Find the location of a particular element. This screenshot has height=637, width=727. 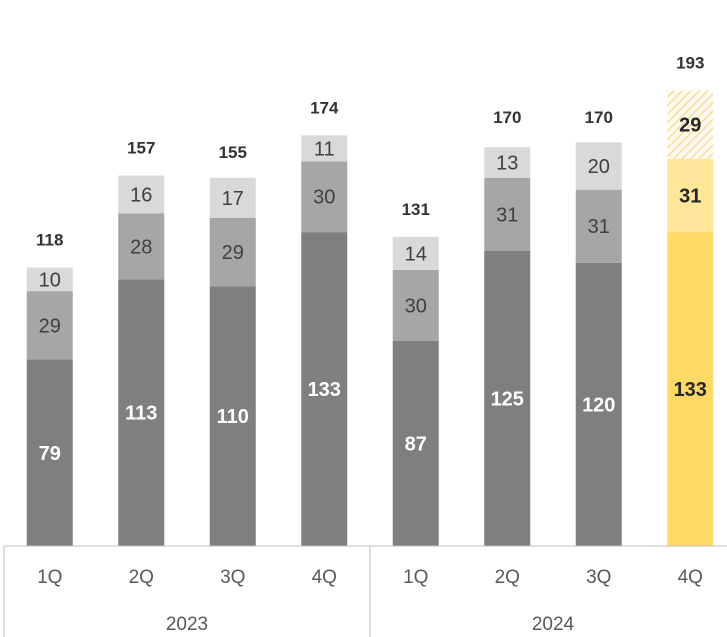

segment-value-label: 79 is located at coordinates (50, 454).